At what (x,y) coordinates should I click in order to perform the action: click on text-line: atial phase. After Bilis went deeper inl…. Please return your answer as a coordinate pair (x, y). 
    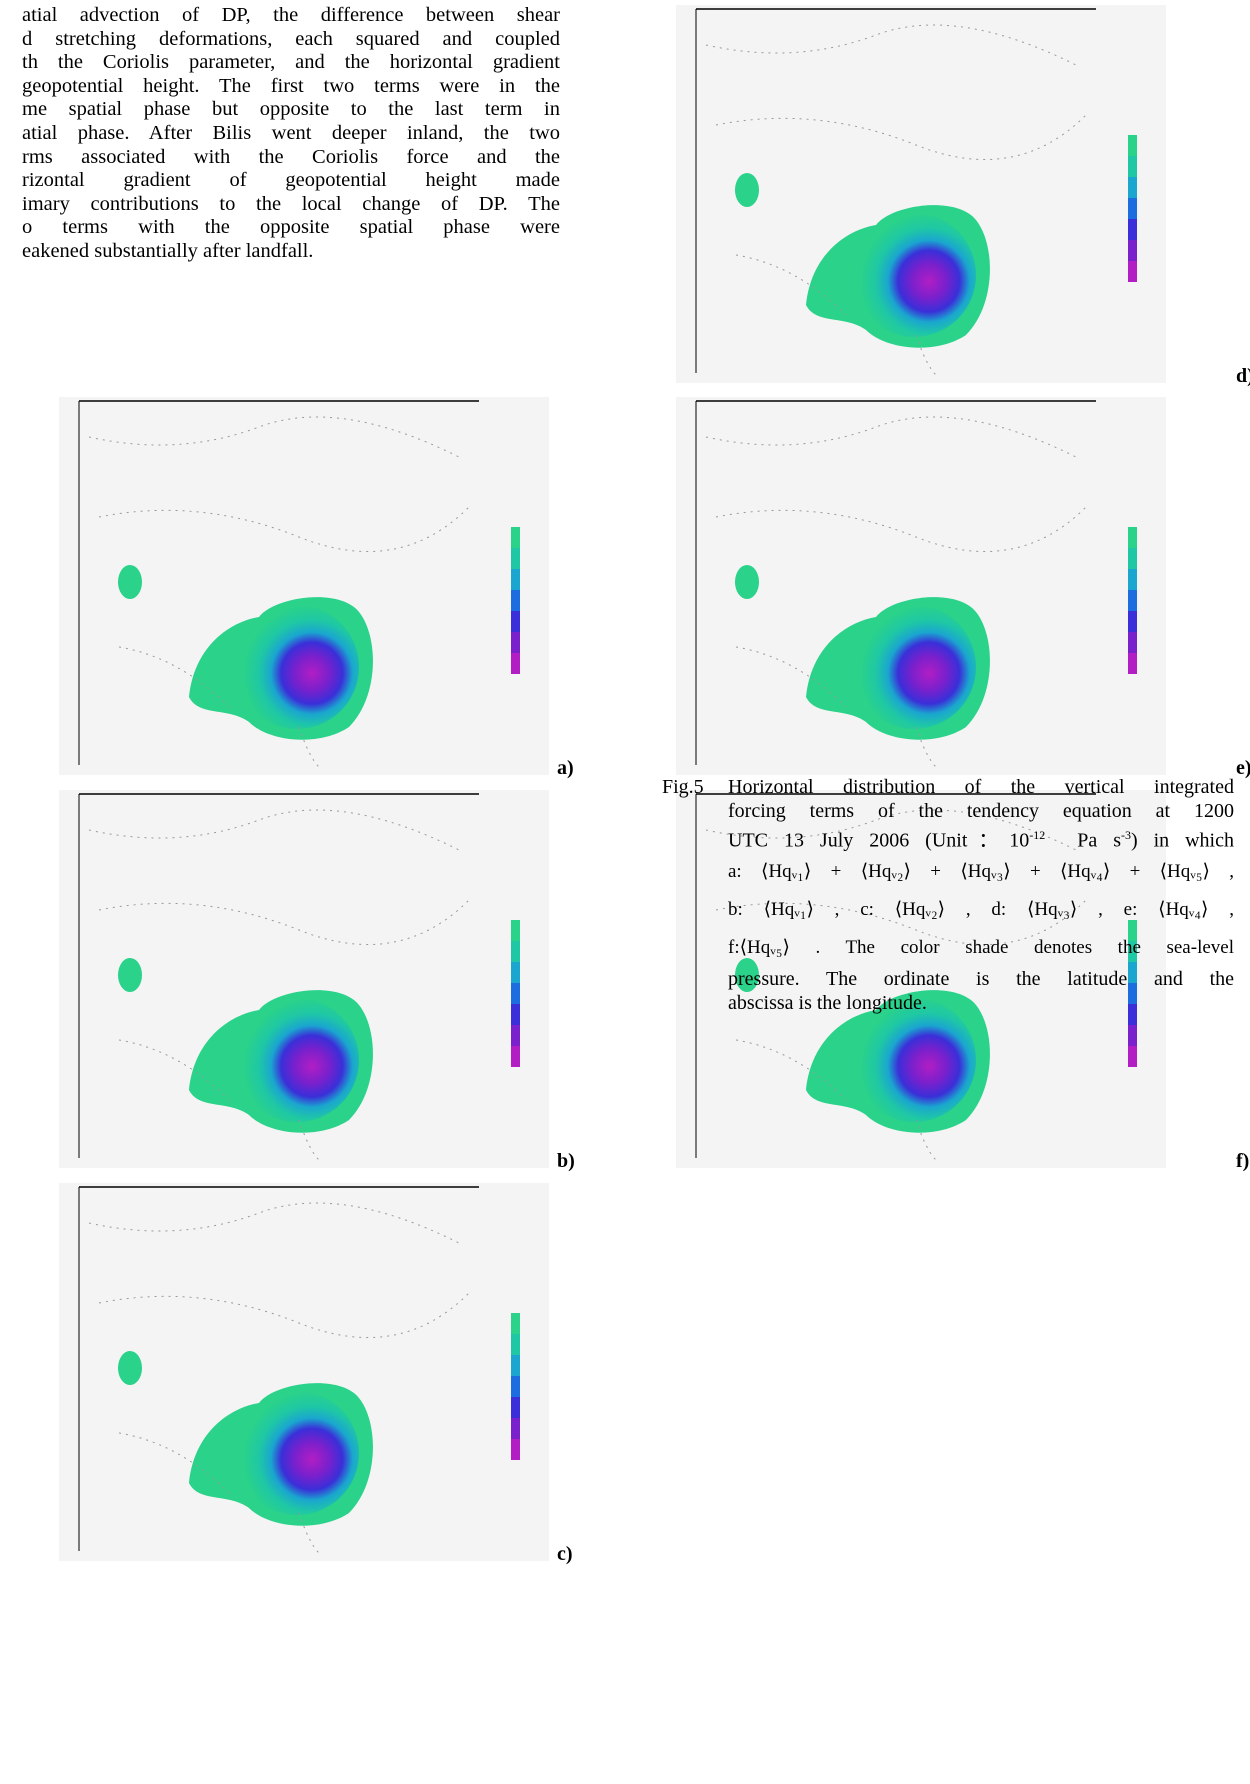
    Looking at the image, I should click on (291, 132).